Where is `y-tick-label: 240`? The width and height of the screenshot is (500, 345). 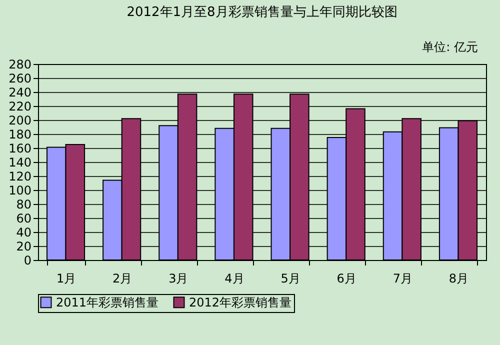 y-tick-label: 240 is located at coordinates (20, 93).